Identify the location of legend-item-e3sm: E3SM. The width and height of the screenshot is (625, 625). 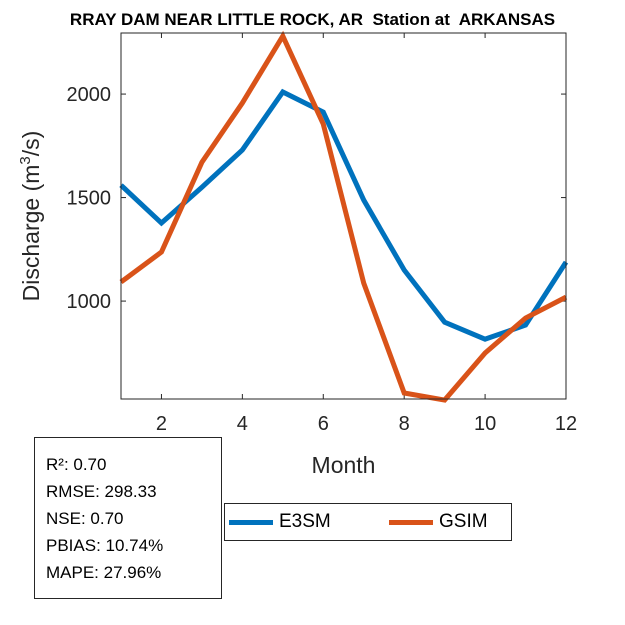
(280, 522).